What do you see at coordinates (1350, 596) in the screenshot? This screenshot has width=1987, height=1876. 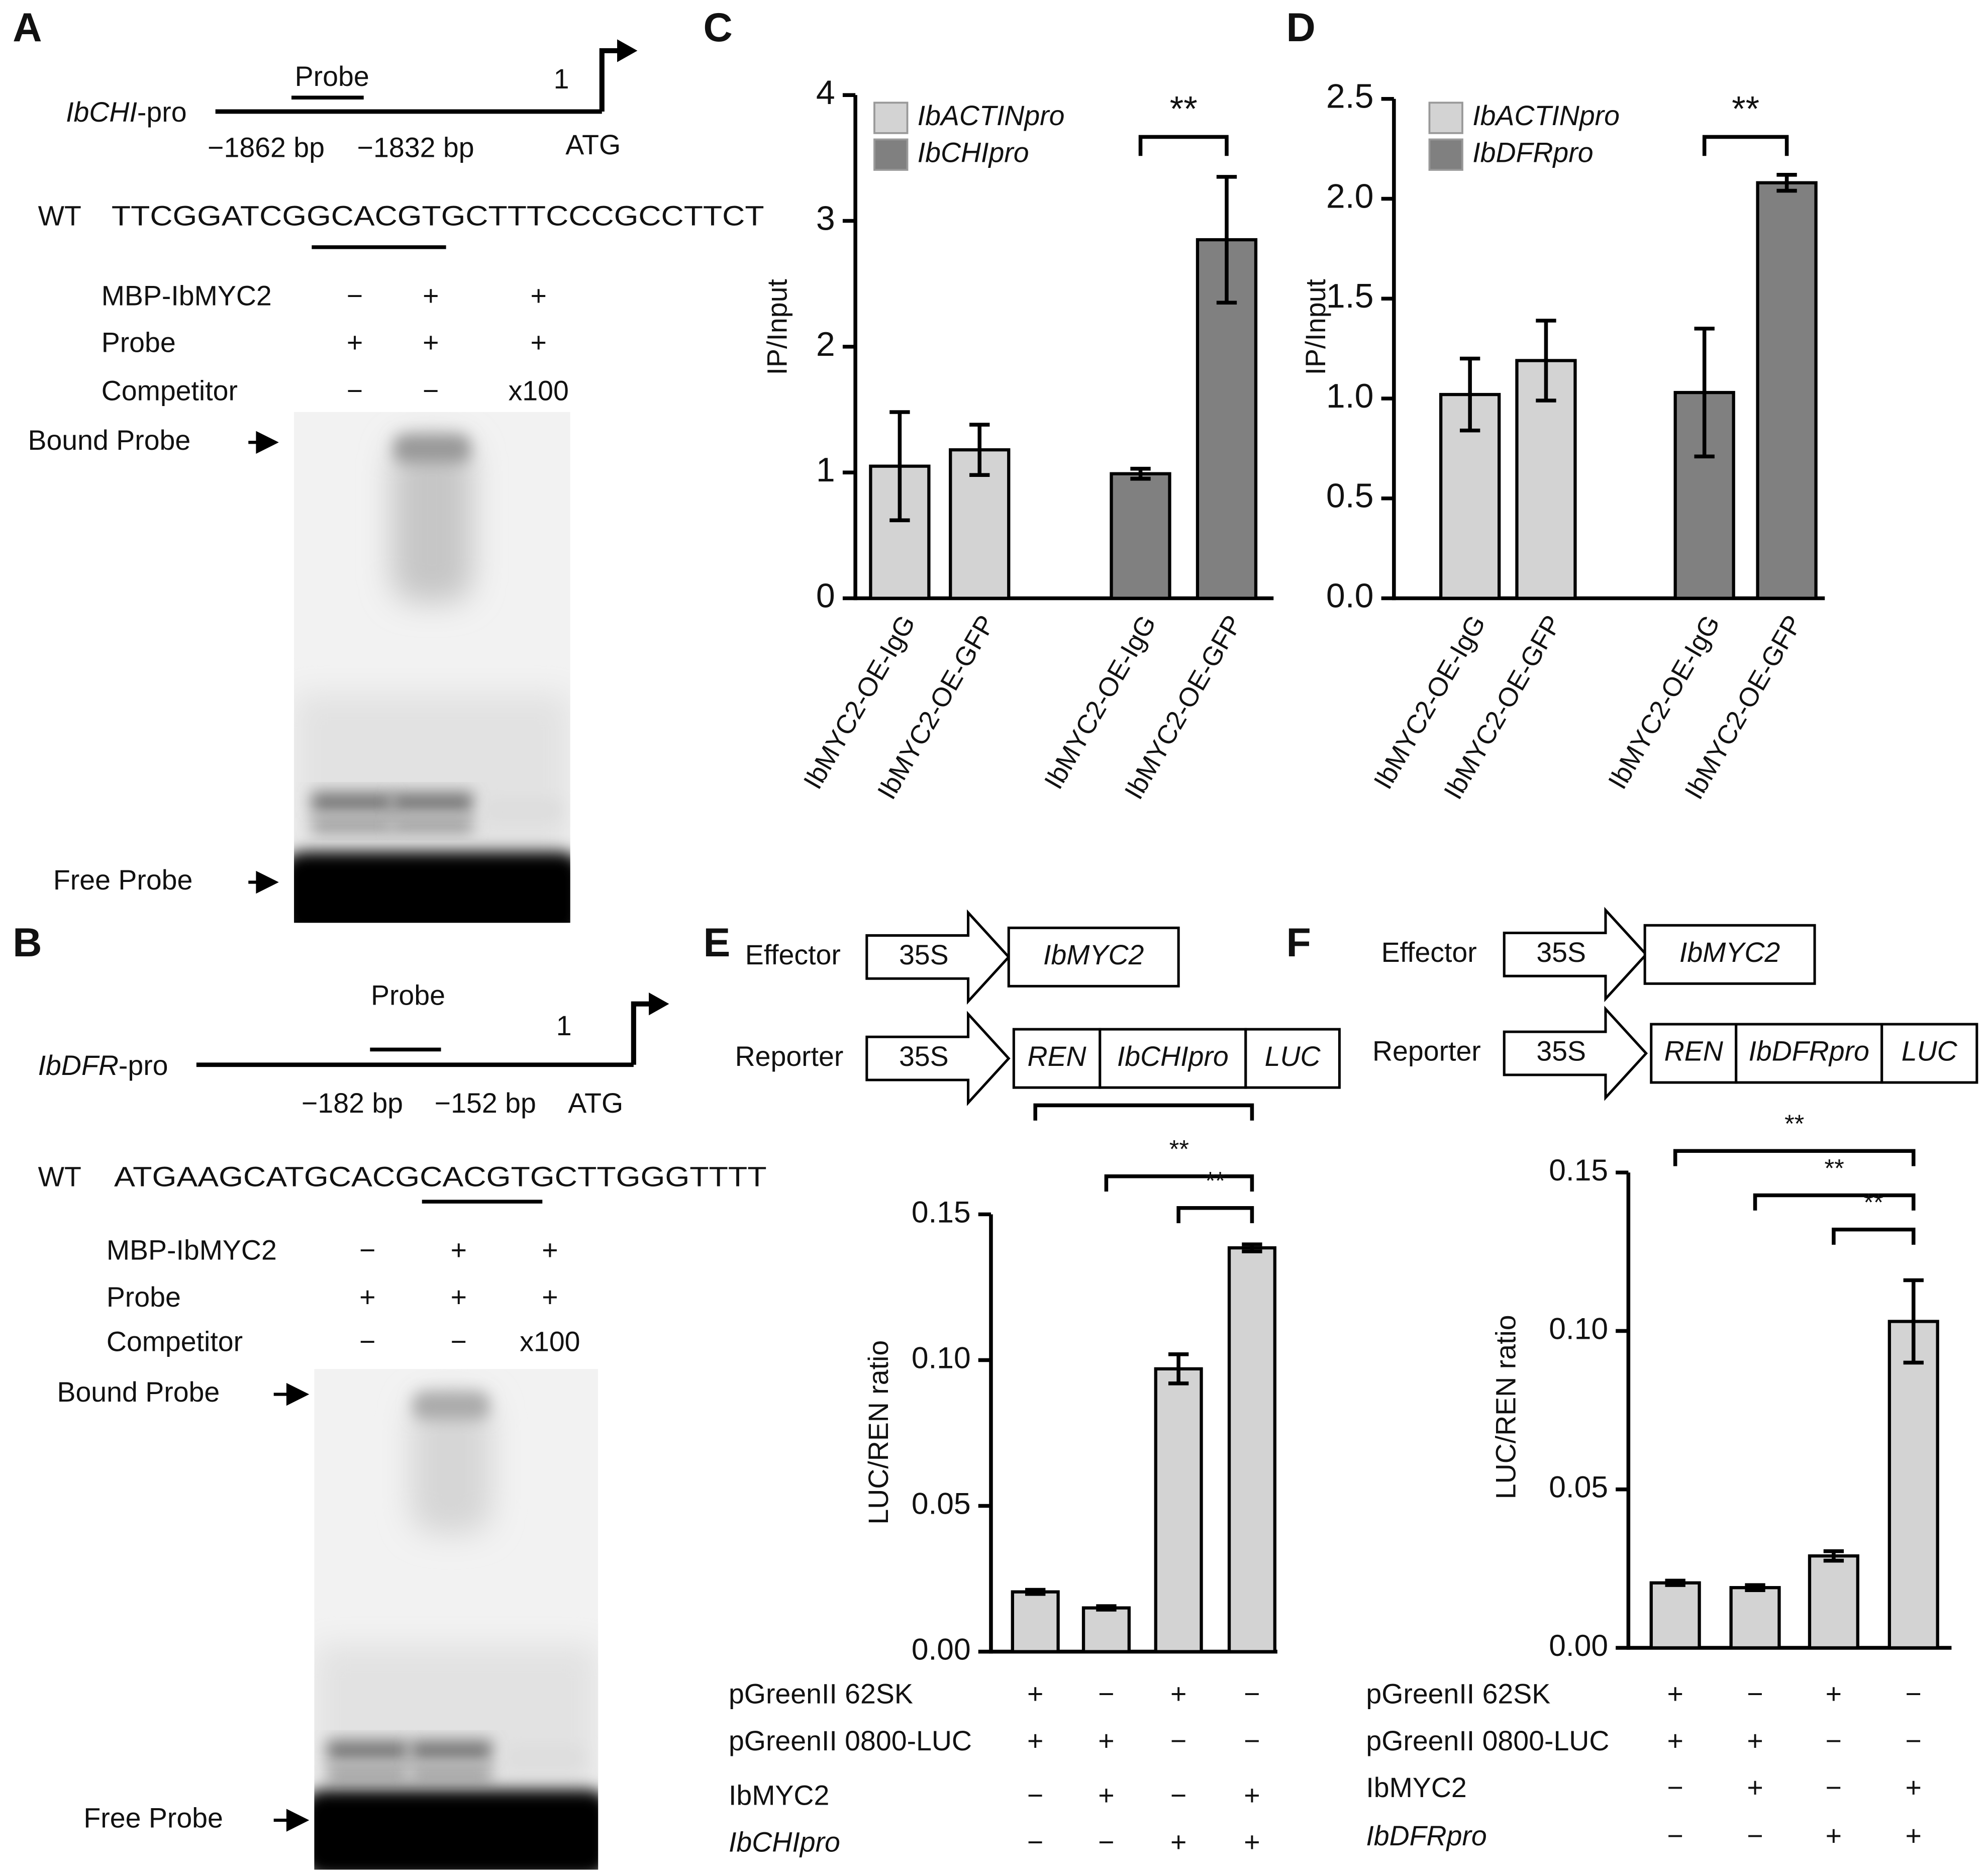 I see `y-tick-label: 0.0` at bounding box center [1350, 596].